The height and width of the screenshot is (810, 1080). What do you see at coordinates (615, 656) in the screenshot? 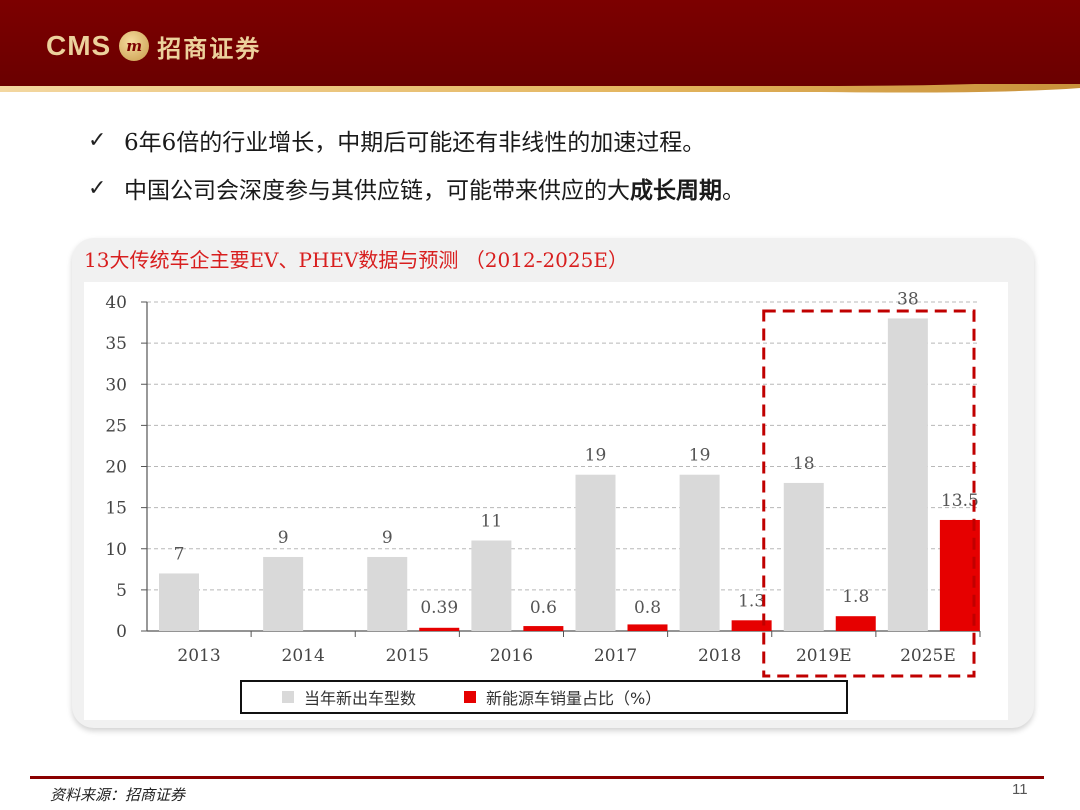
I see `x-tick-label: 2017` at bounding box center [615, 656].